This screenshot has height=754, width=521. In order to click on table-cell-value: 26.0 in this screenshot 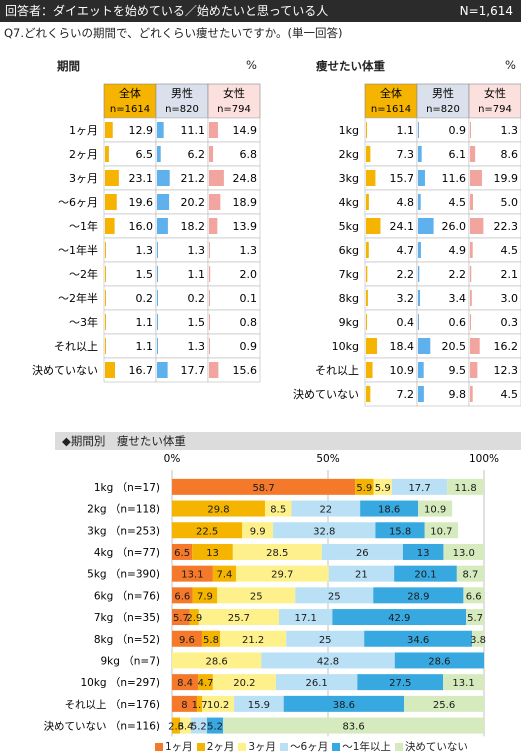, I will do `click(454, 226)`.